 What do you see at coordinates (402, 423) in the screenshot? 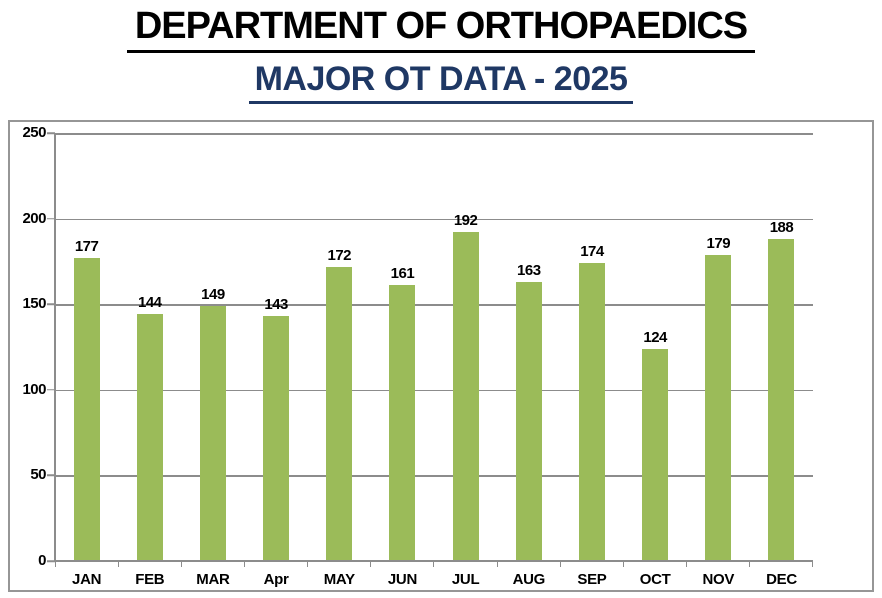
I see `bar-jun` at bounding box center [402, 423].